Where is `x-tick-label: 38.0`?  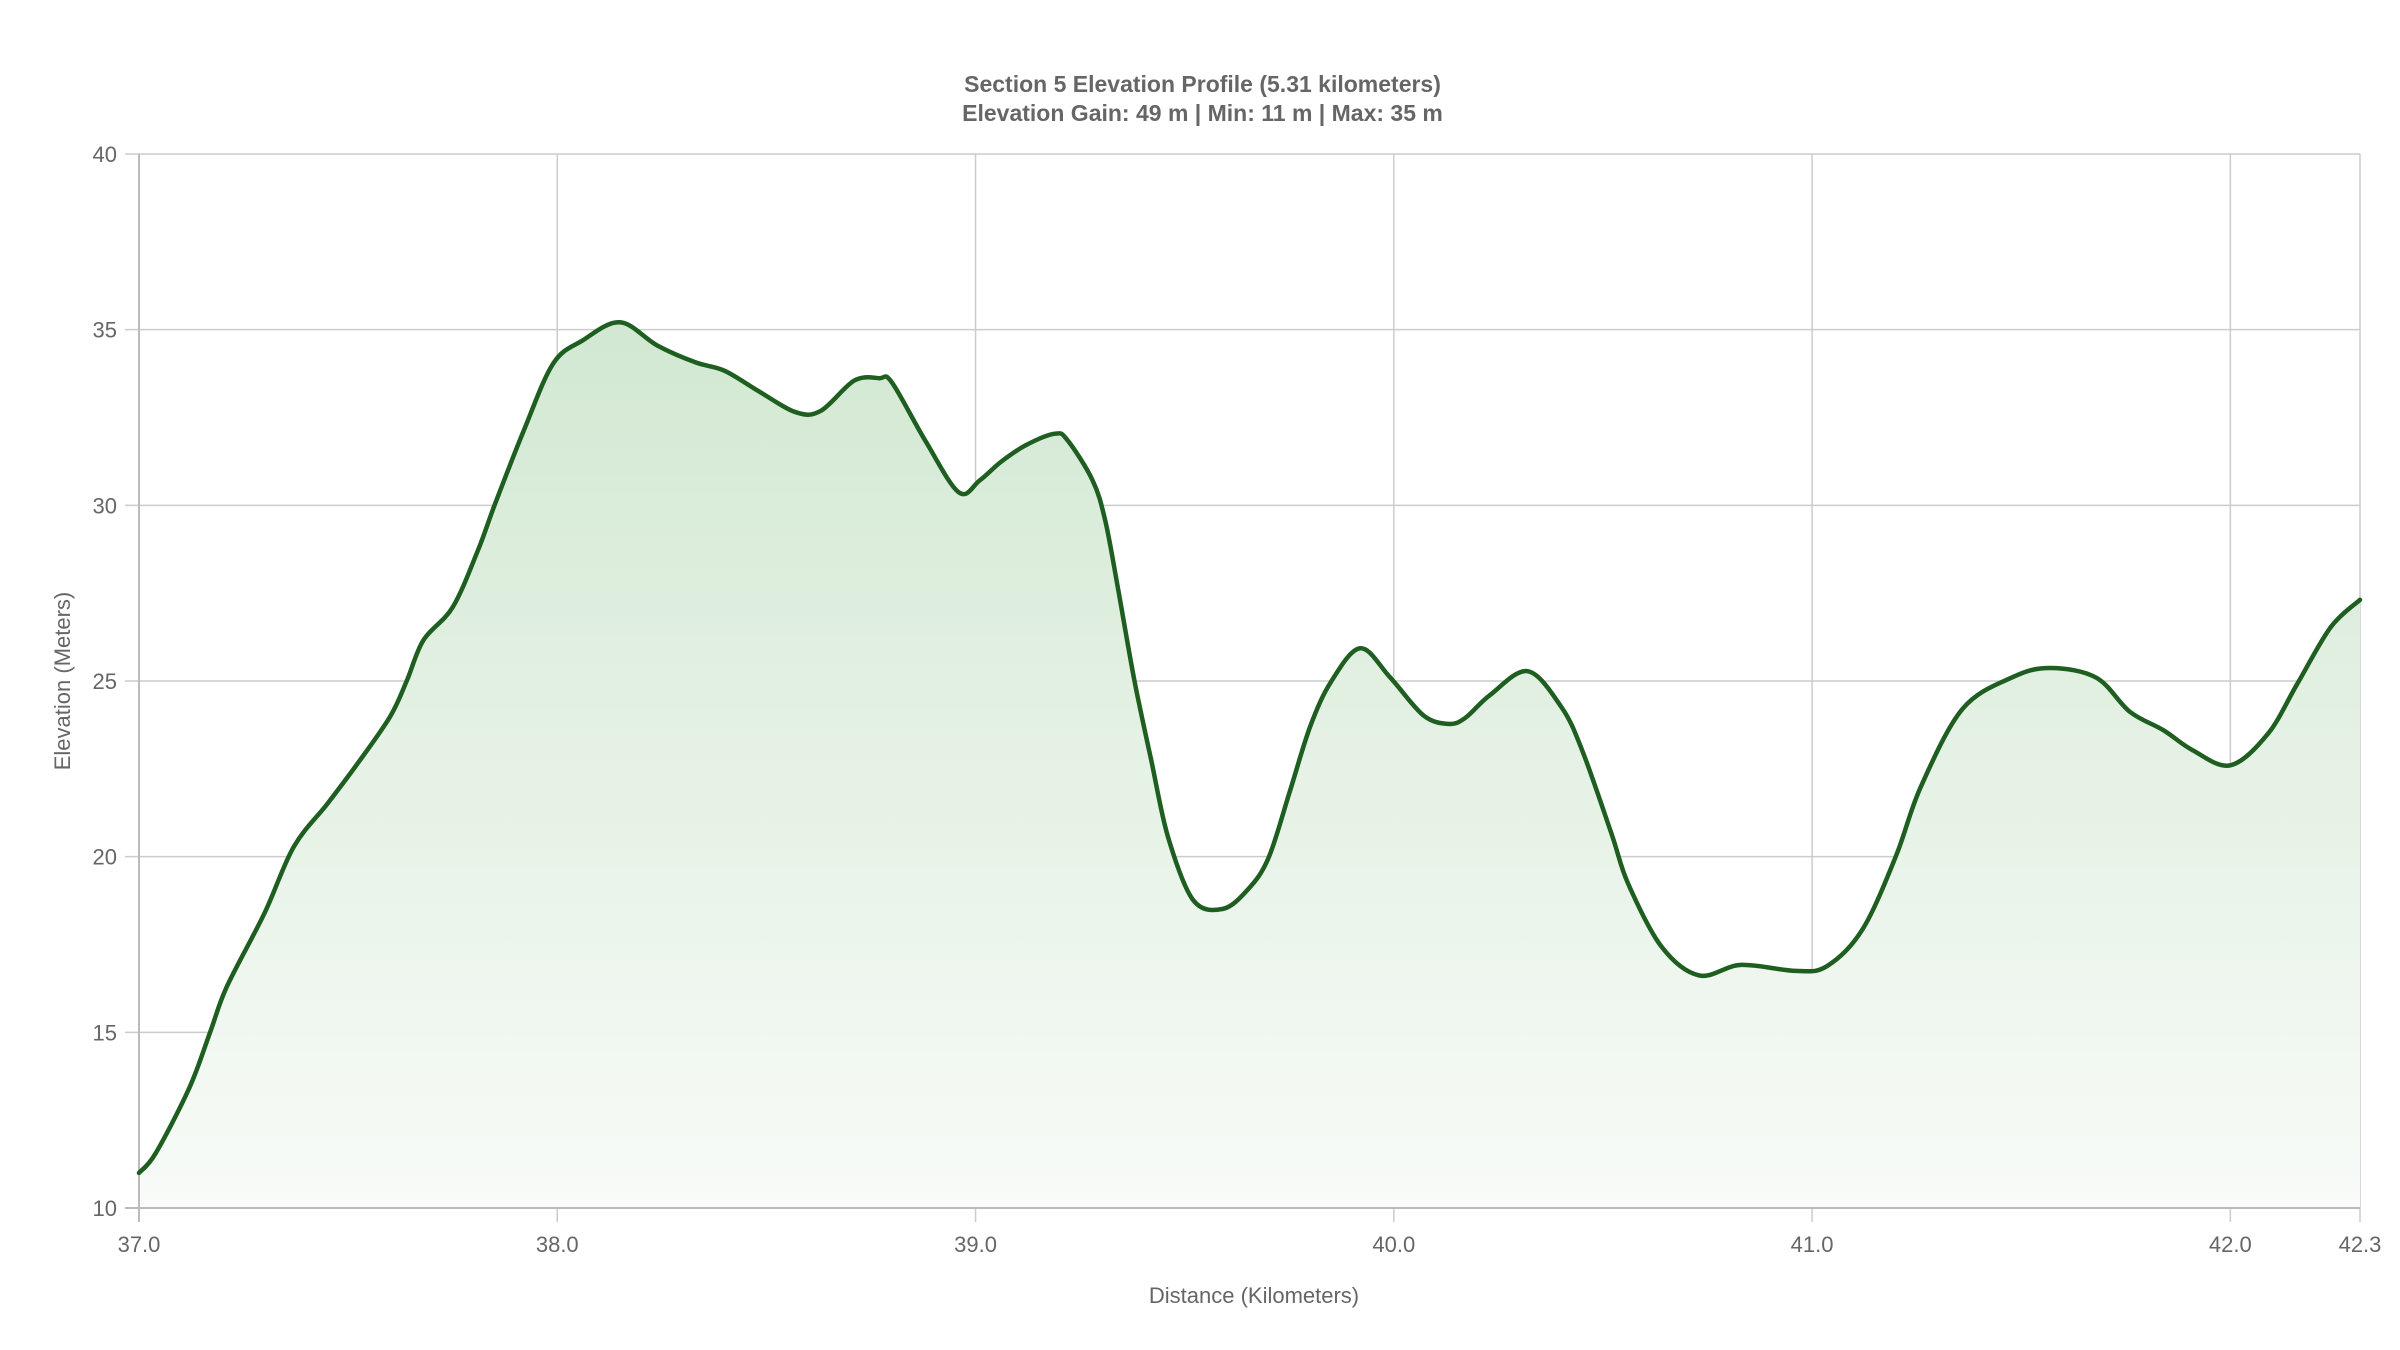
x-tick-label: 38.0 is located at coordinates (557, 1244).